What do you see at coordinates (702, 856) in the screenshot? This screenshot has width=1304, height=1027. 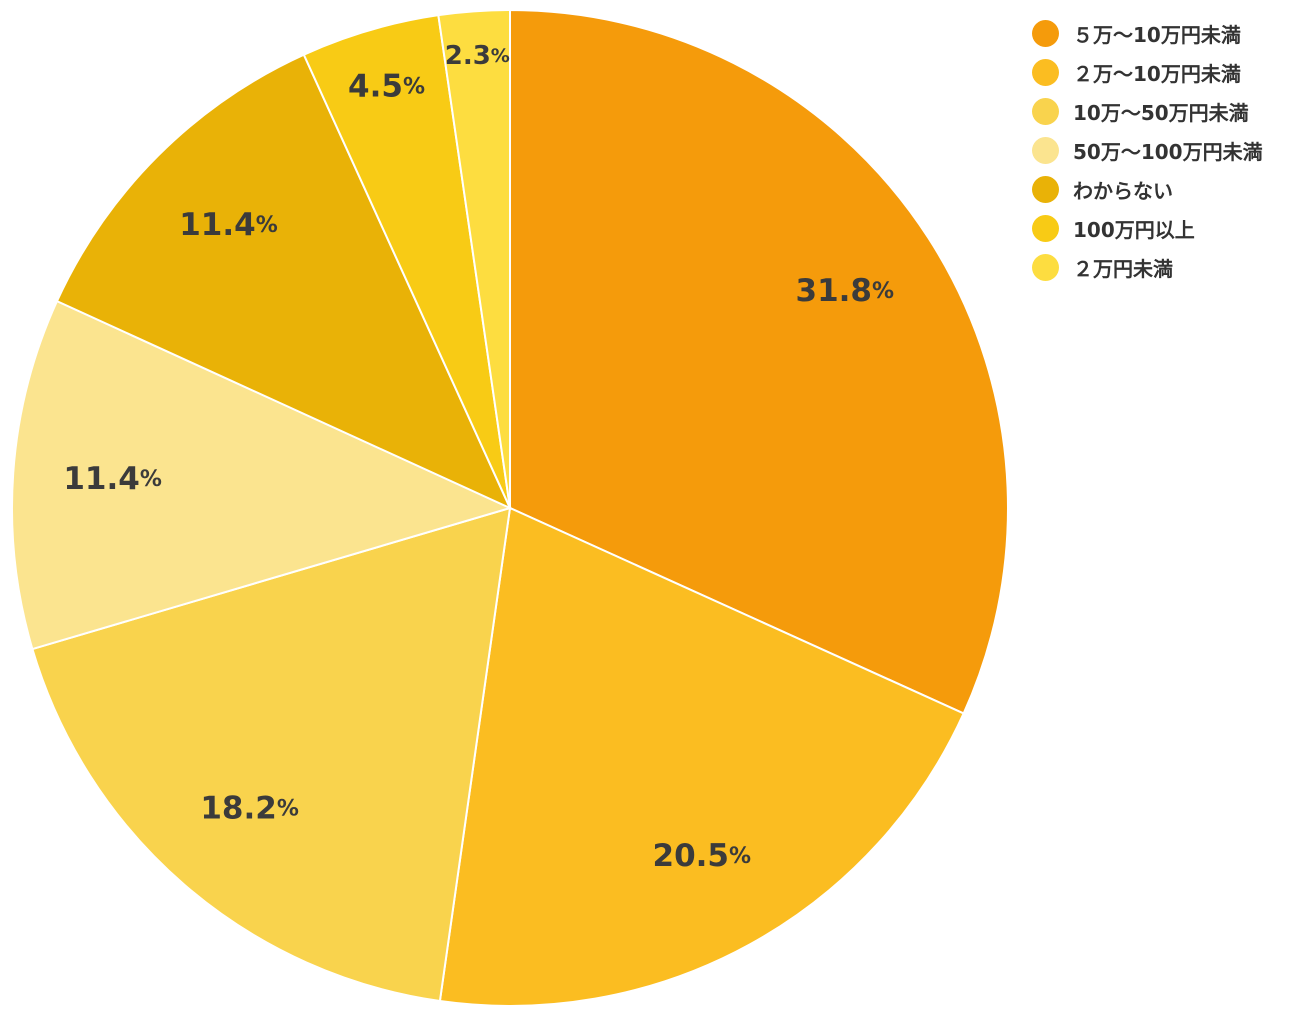 I see `slice-value-label: 20.5%` at bounding box center [702, 856].